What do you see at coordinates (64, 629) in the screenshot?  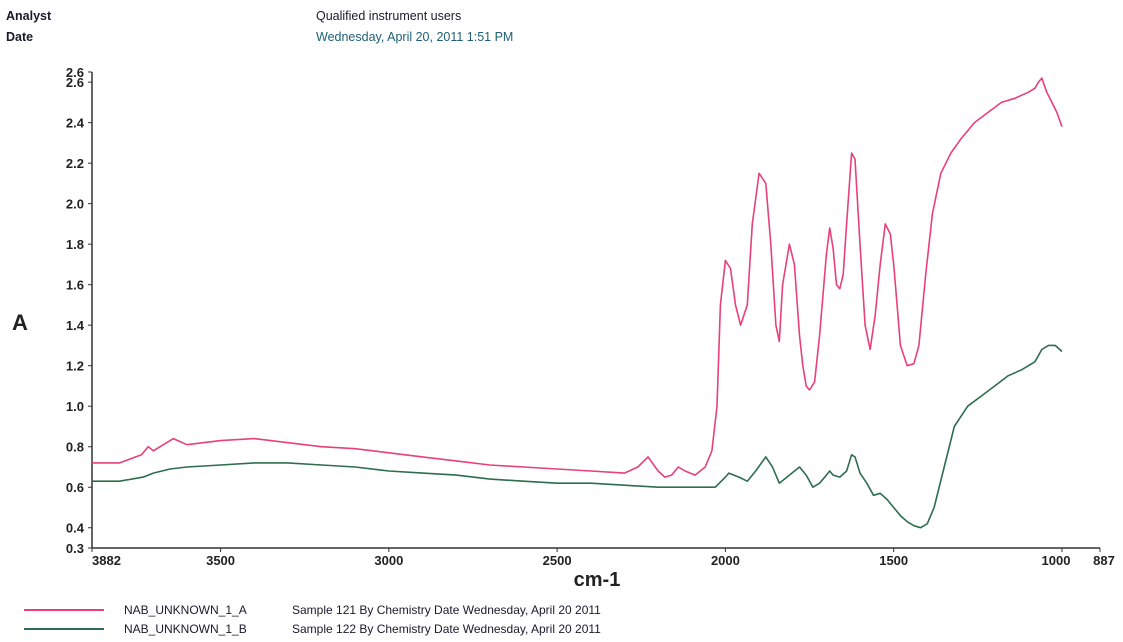 I see `legend-swatch-b` at bounding box center [64, 629].